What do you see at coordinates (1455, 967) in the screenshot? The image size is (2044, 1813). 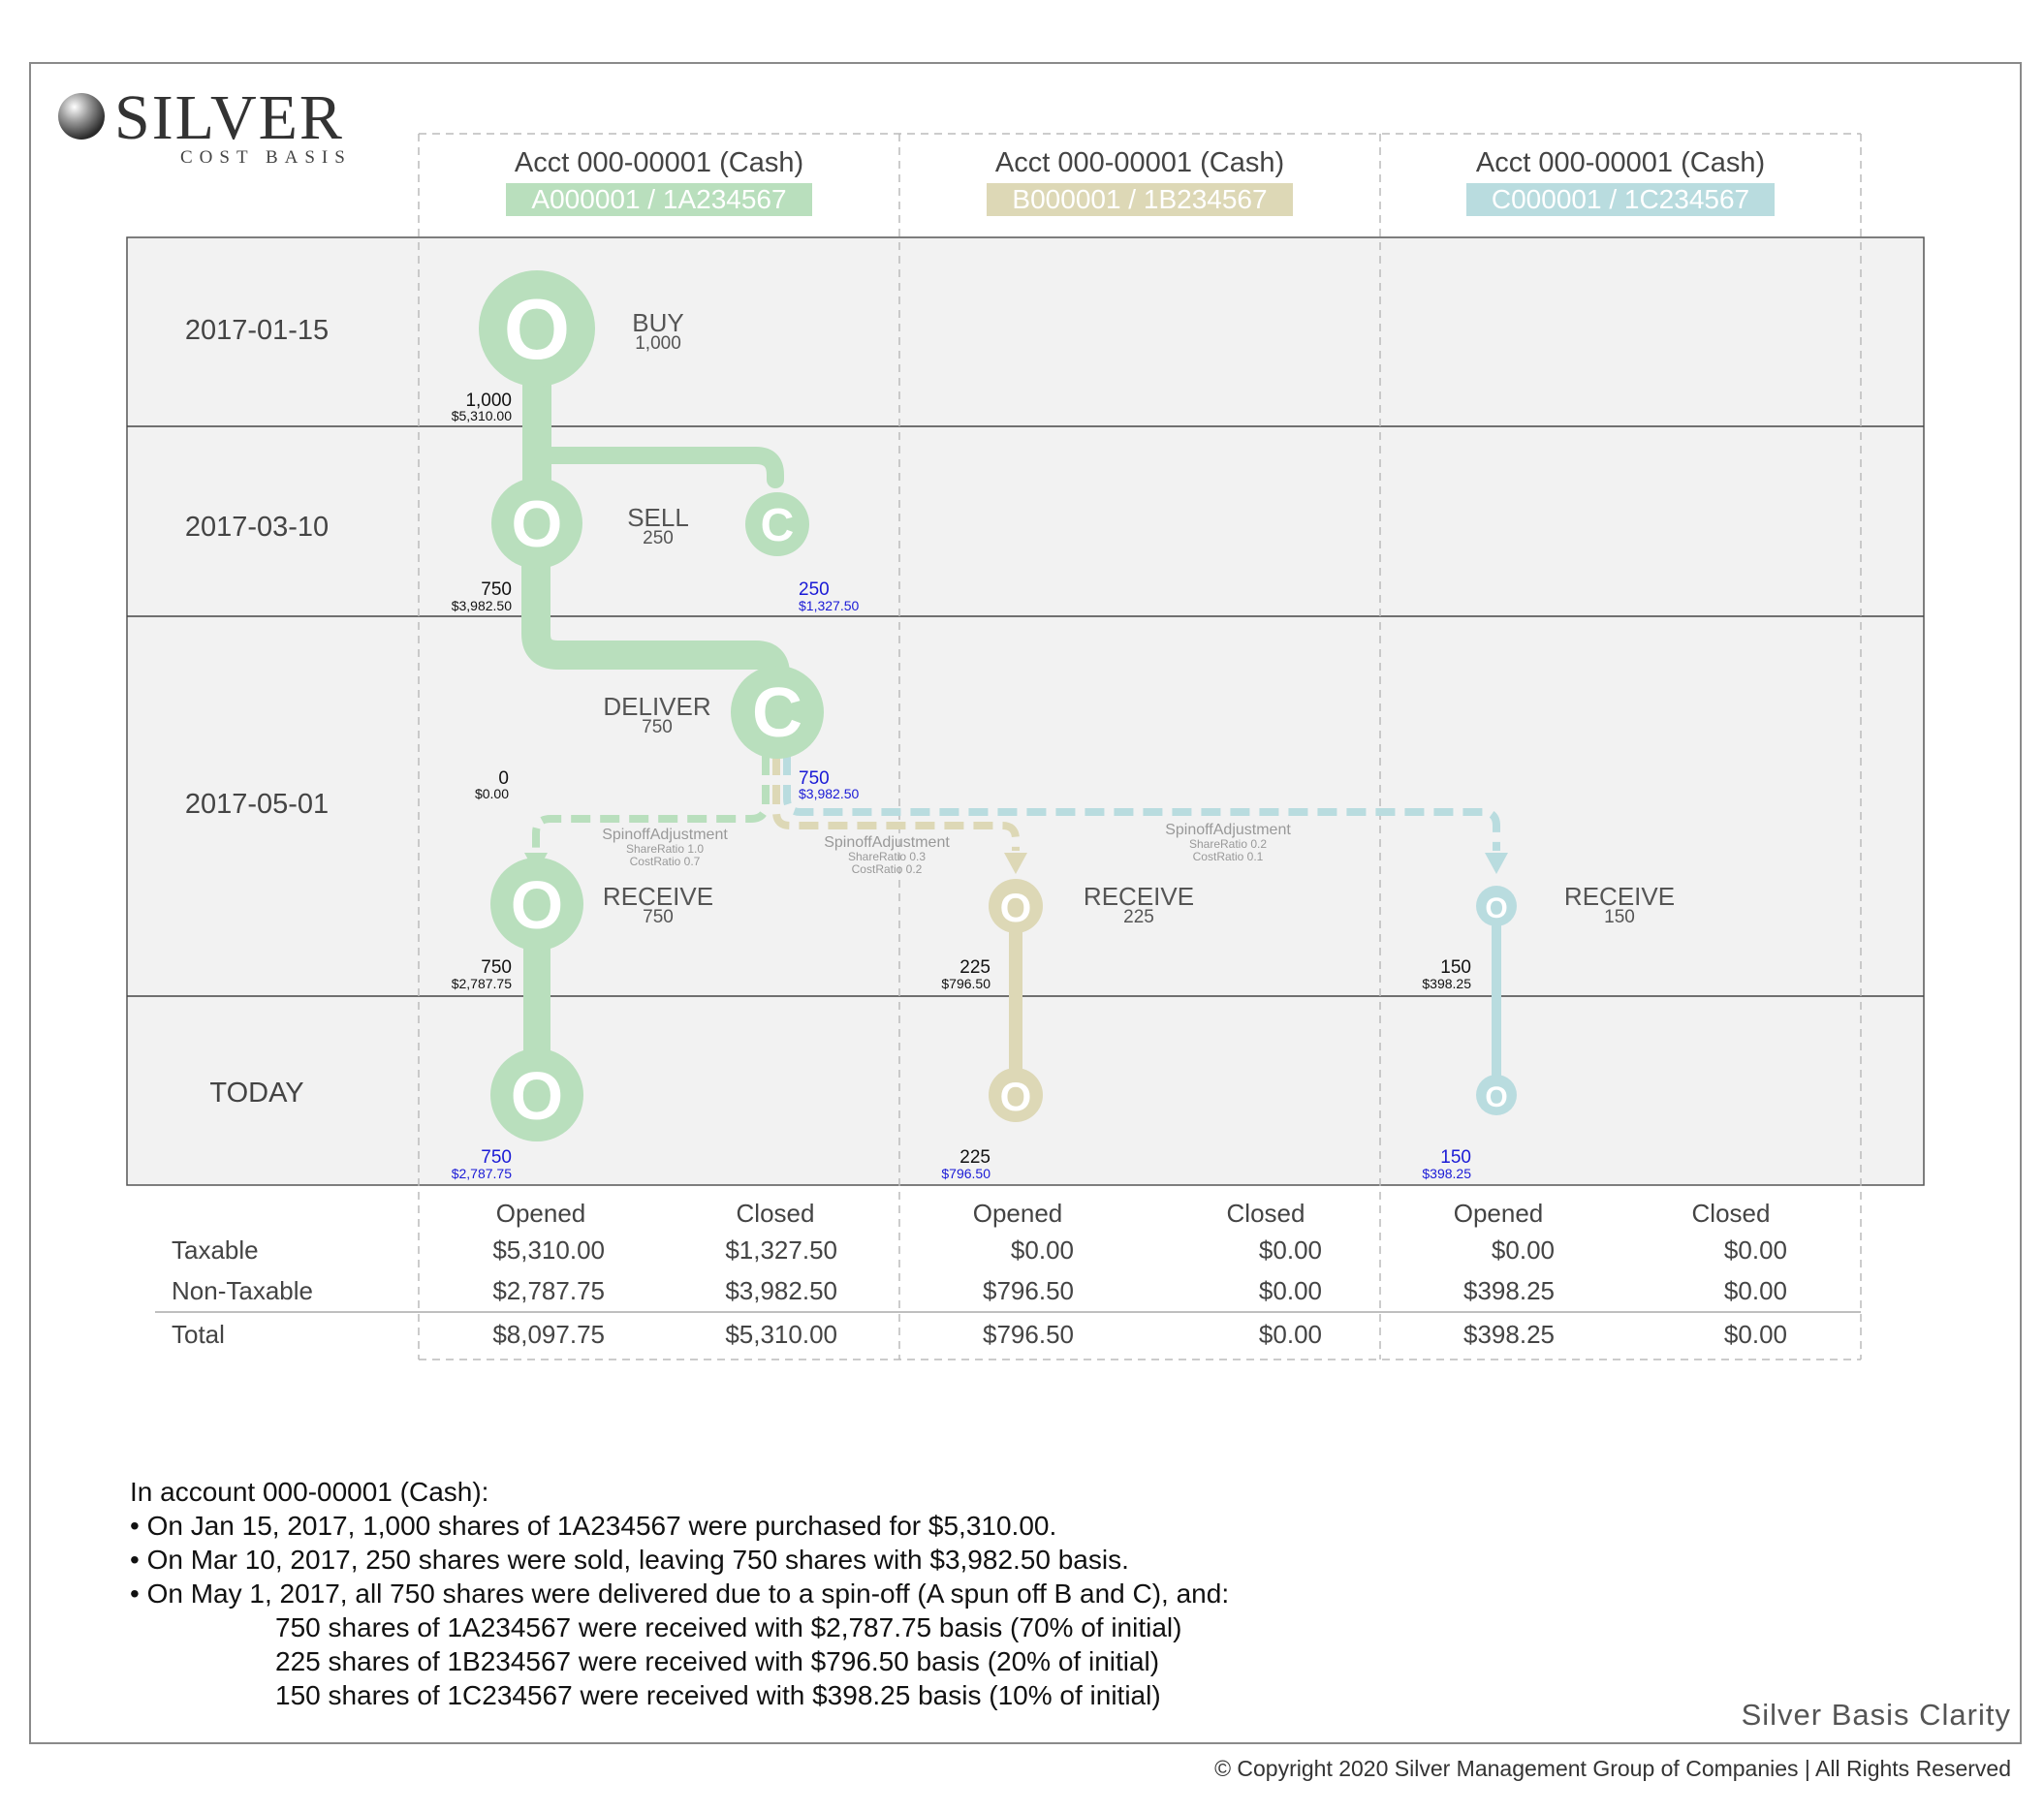 I see `balance-qty: 150` at bounding box center [1455, 967].